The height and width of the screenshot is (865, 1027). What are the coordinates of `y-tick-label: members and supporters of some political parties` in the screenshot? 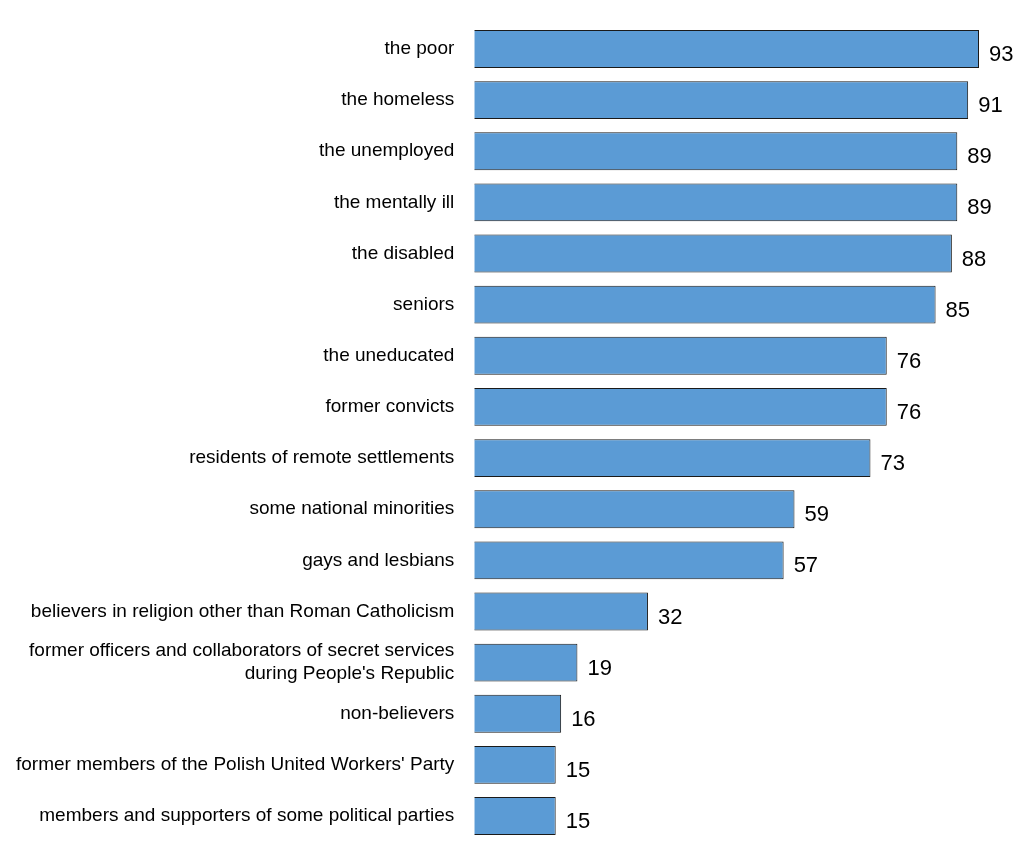 It's located at (247, 815).